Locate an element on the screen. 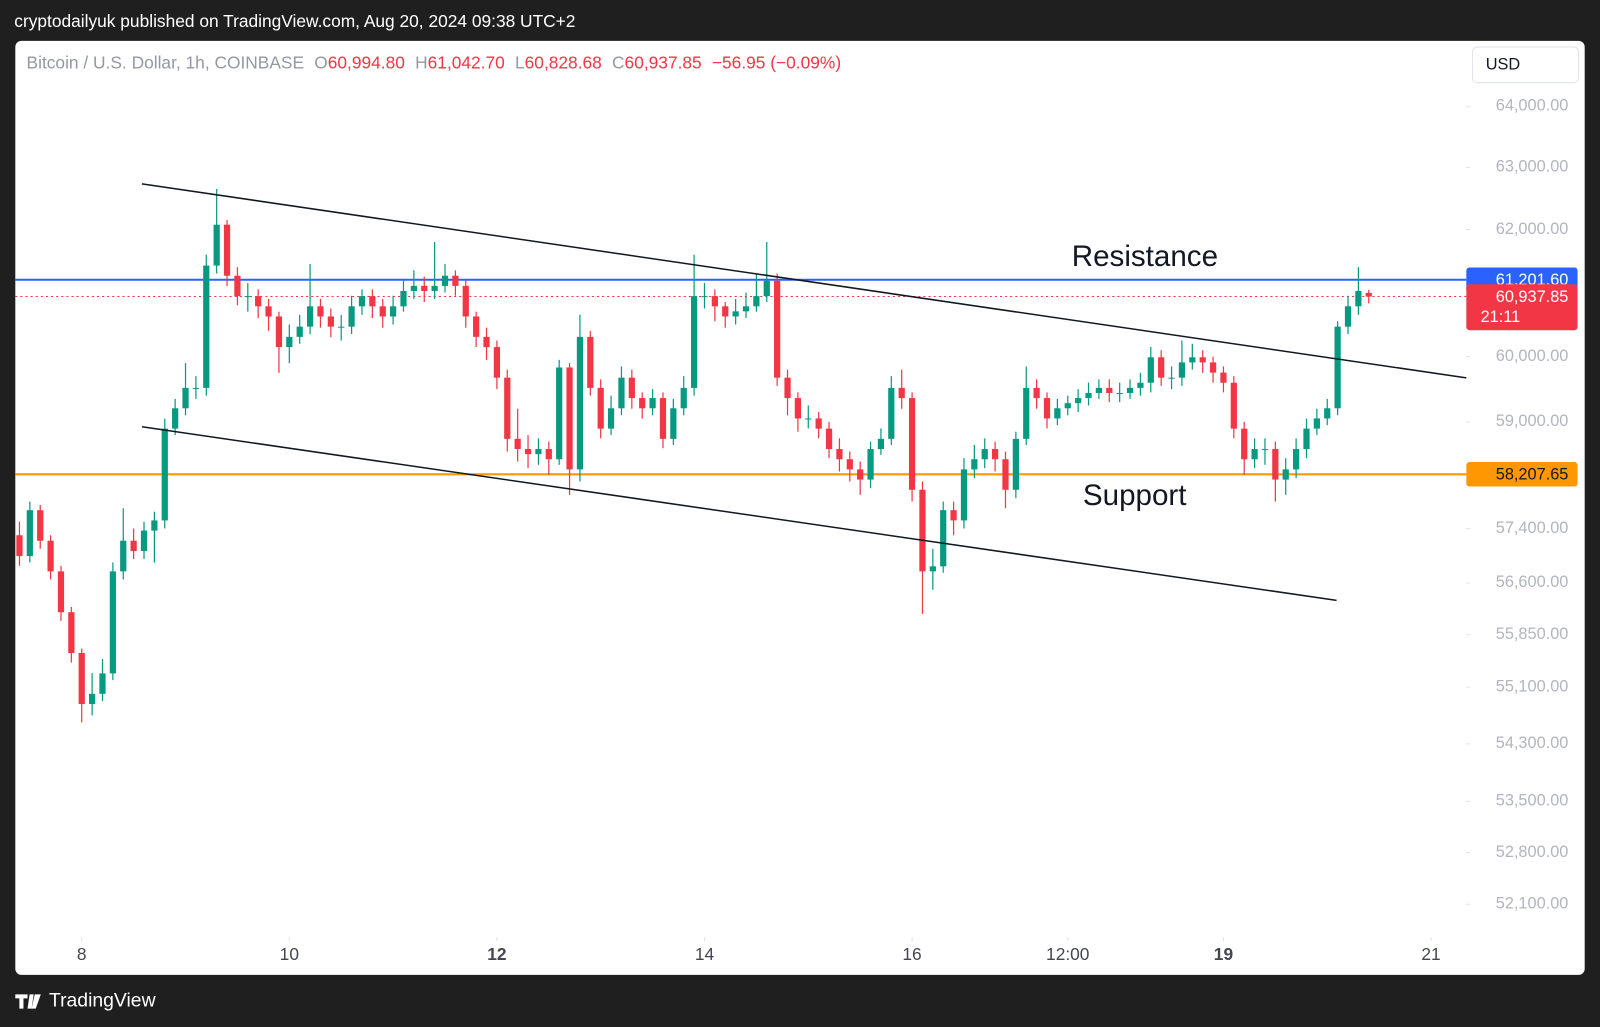 The height and width of the screenshot is (1027, 1600). last-price-label: 60,937.85 is located at coordinates (1532, 297).